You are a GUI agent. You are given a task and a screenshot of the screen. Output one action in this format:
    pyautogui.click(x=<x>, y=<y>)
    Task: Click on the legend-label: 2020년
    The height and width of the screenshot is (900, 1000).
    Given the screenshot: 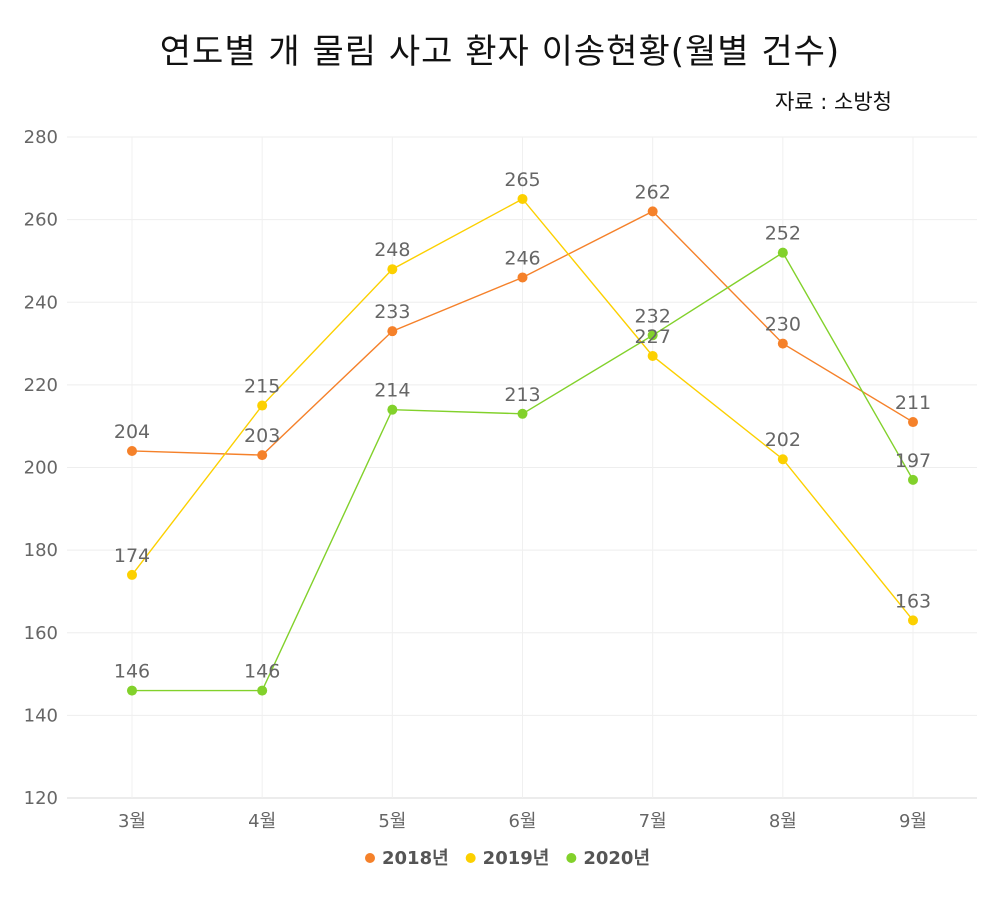 What is the action you would take?
    pyautogui.click(x=616, y=858)
    